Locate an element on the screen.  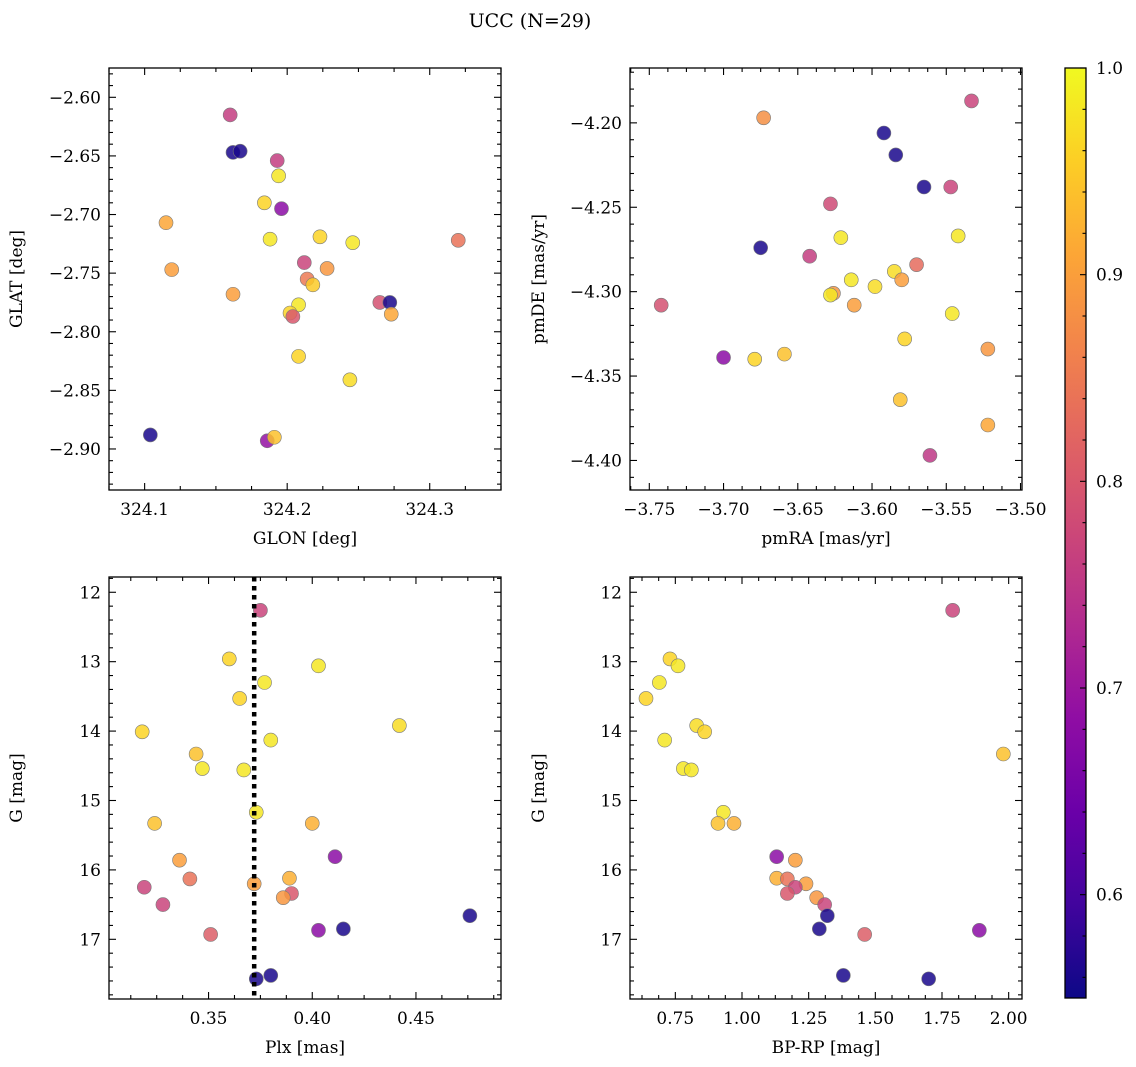
x-tick-label: 1.00 is located at coordinates (742, 1019).